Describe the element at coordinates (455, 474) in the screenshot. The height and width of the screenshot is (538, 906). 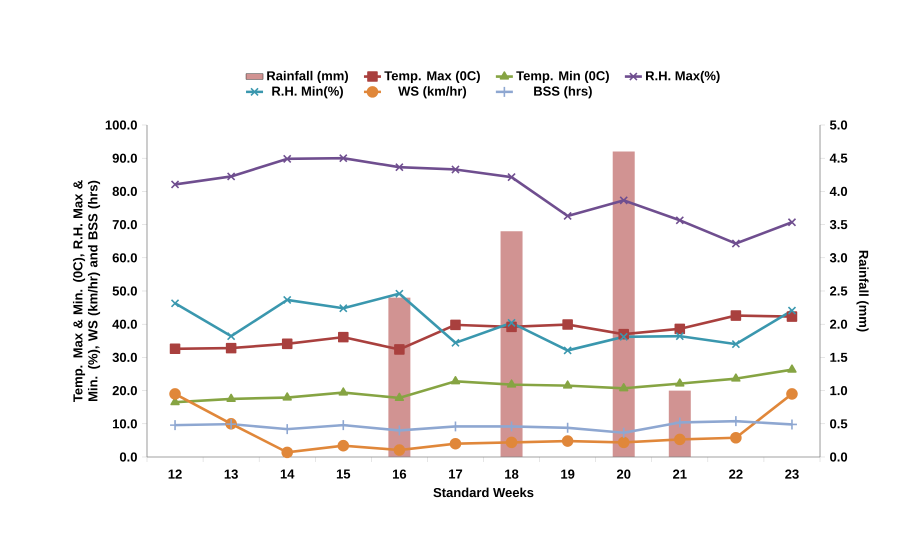
I see `x-tick-label: 17` at that location.